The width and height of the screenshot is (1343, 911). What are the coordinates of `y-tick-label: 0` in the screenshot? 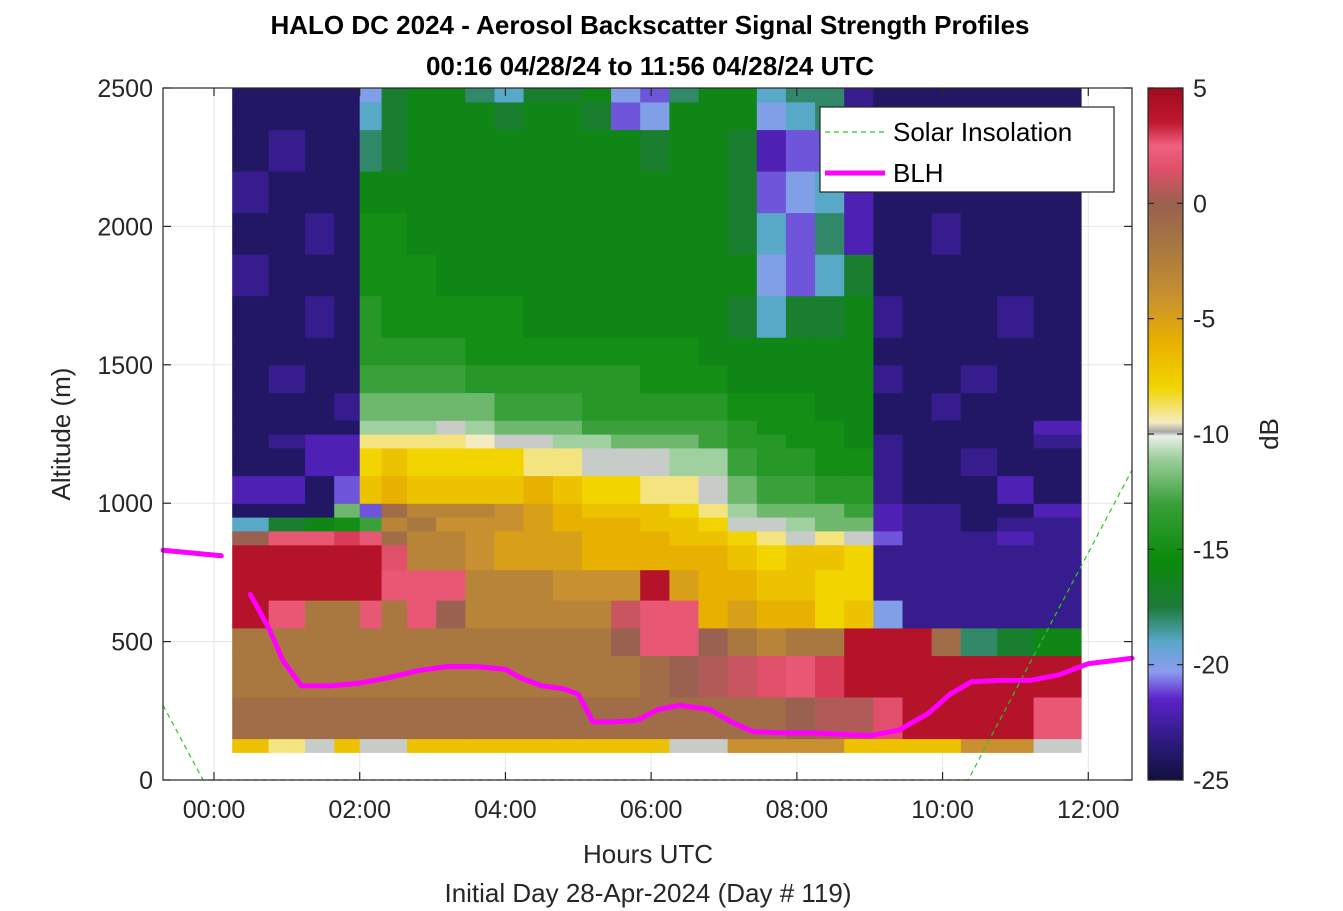 It's located at (146, 781).